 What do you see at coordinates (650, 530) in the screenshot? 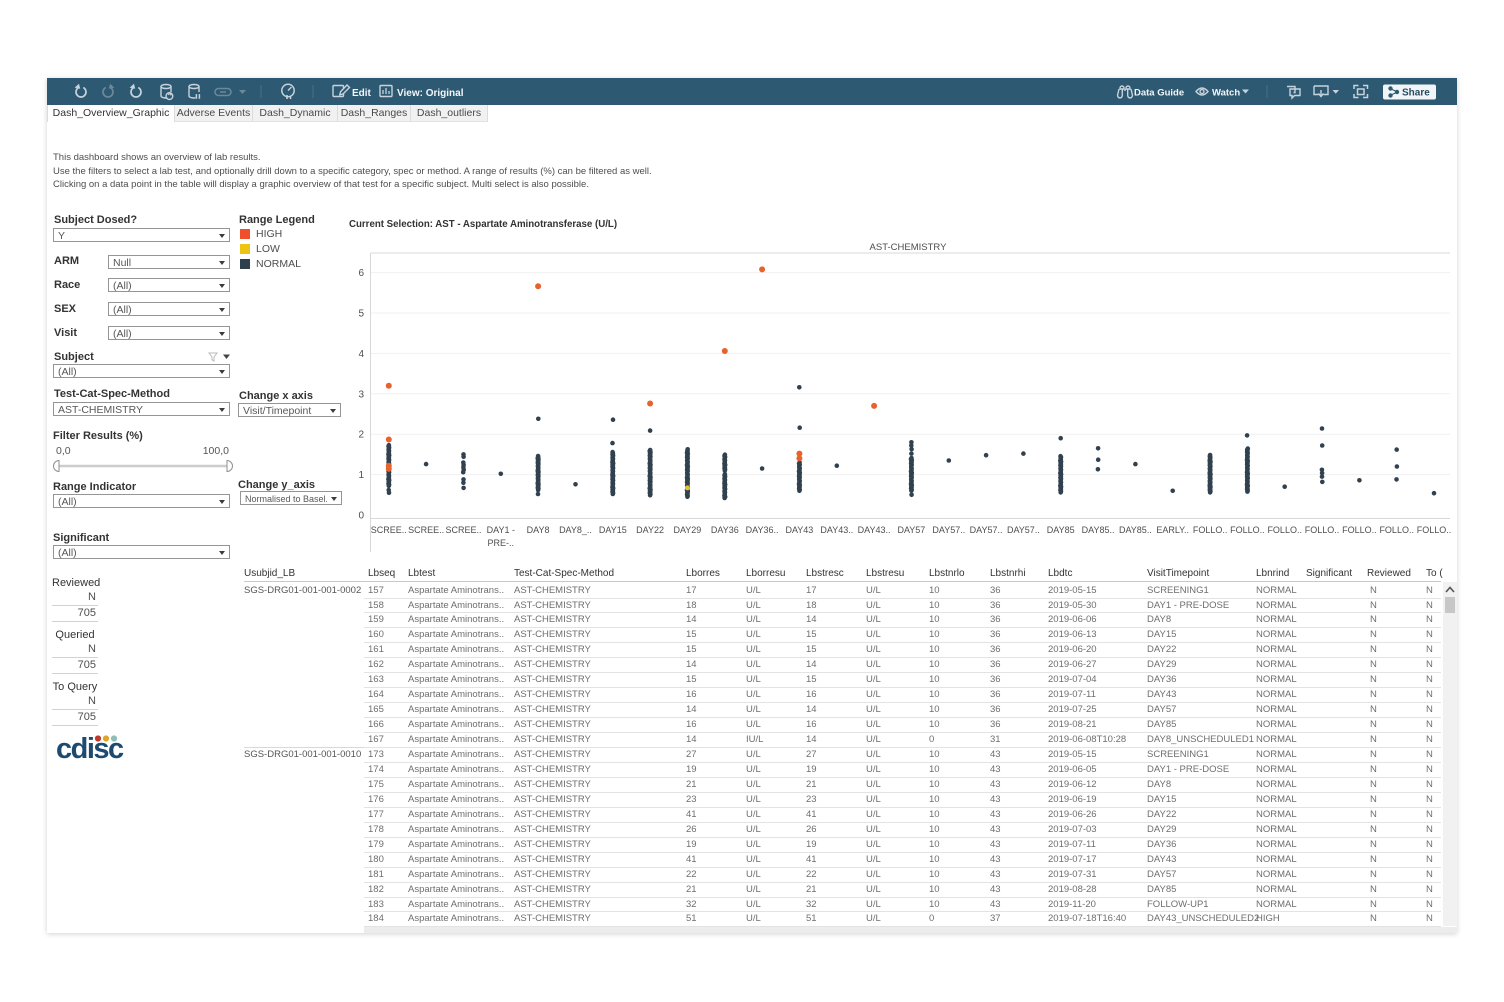
I see `svg-text: DAY22` at bounding box center [650, 530].